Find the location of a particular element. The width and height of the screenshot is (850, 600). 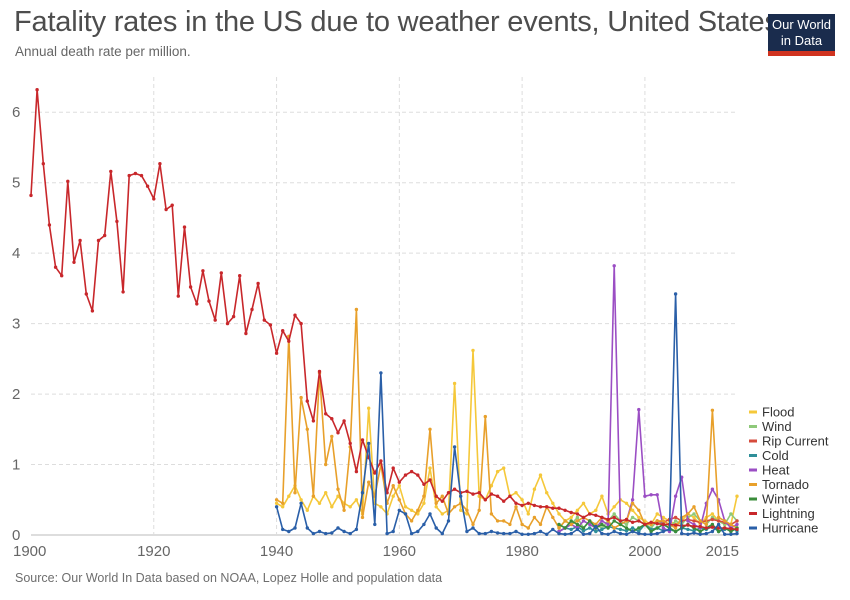

legend-item-winter: Winter is located at coordinates (774, 499).